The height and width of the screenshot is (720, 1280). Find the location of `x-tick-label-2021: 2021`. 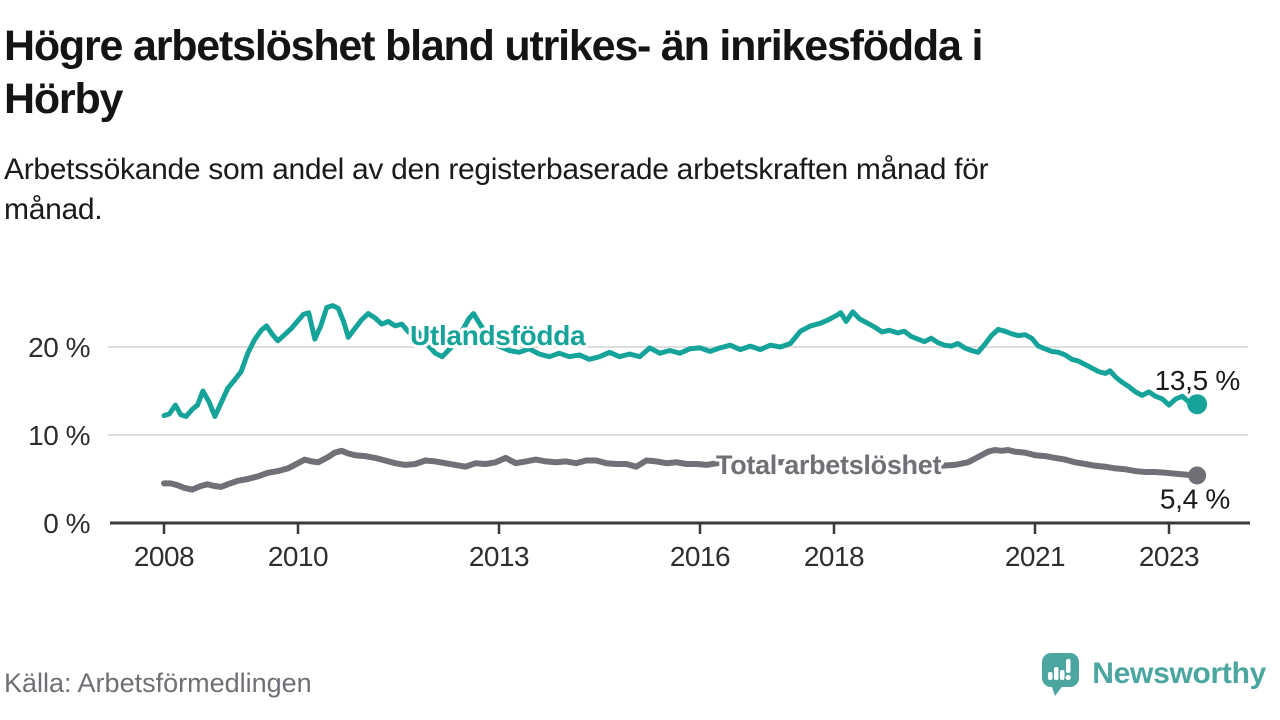

x-tick-label-2021: 2021 is located at coordinates (1035, 556).